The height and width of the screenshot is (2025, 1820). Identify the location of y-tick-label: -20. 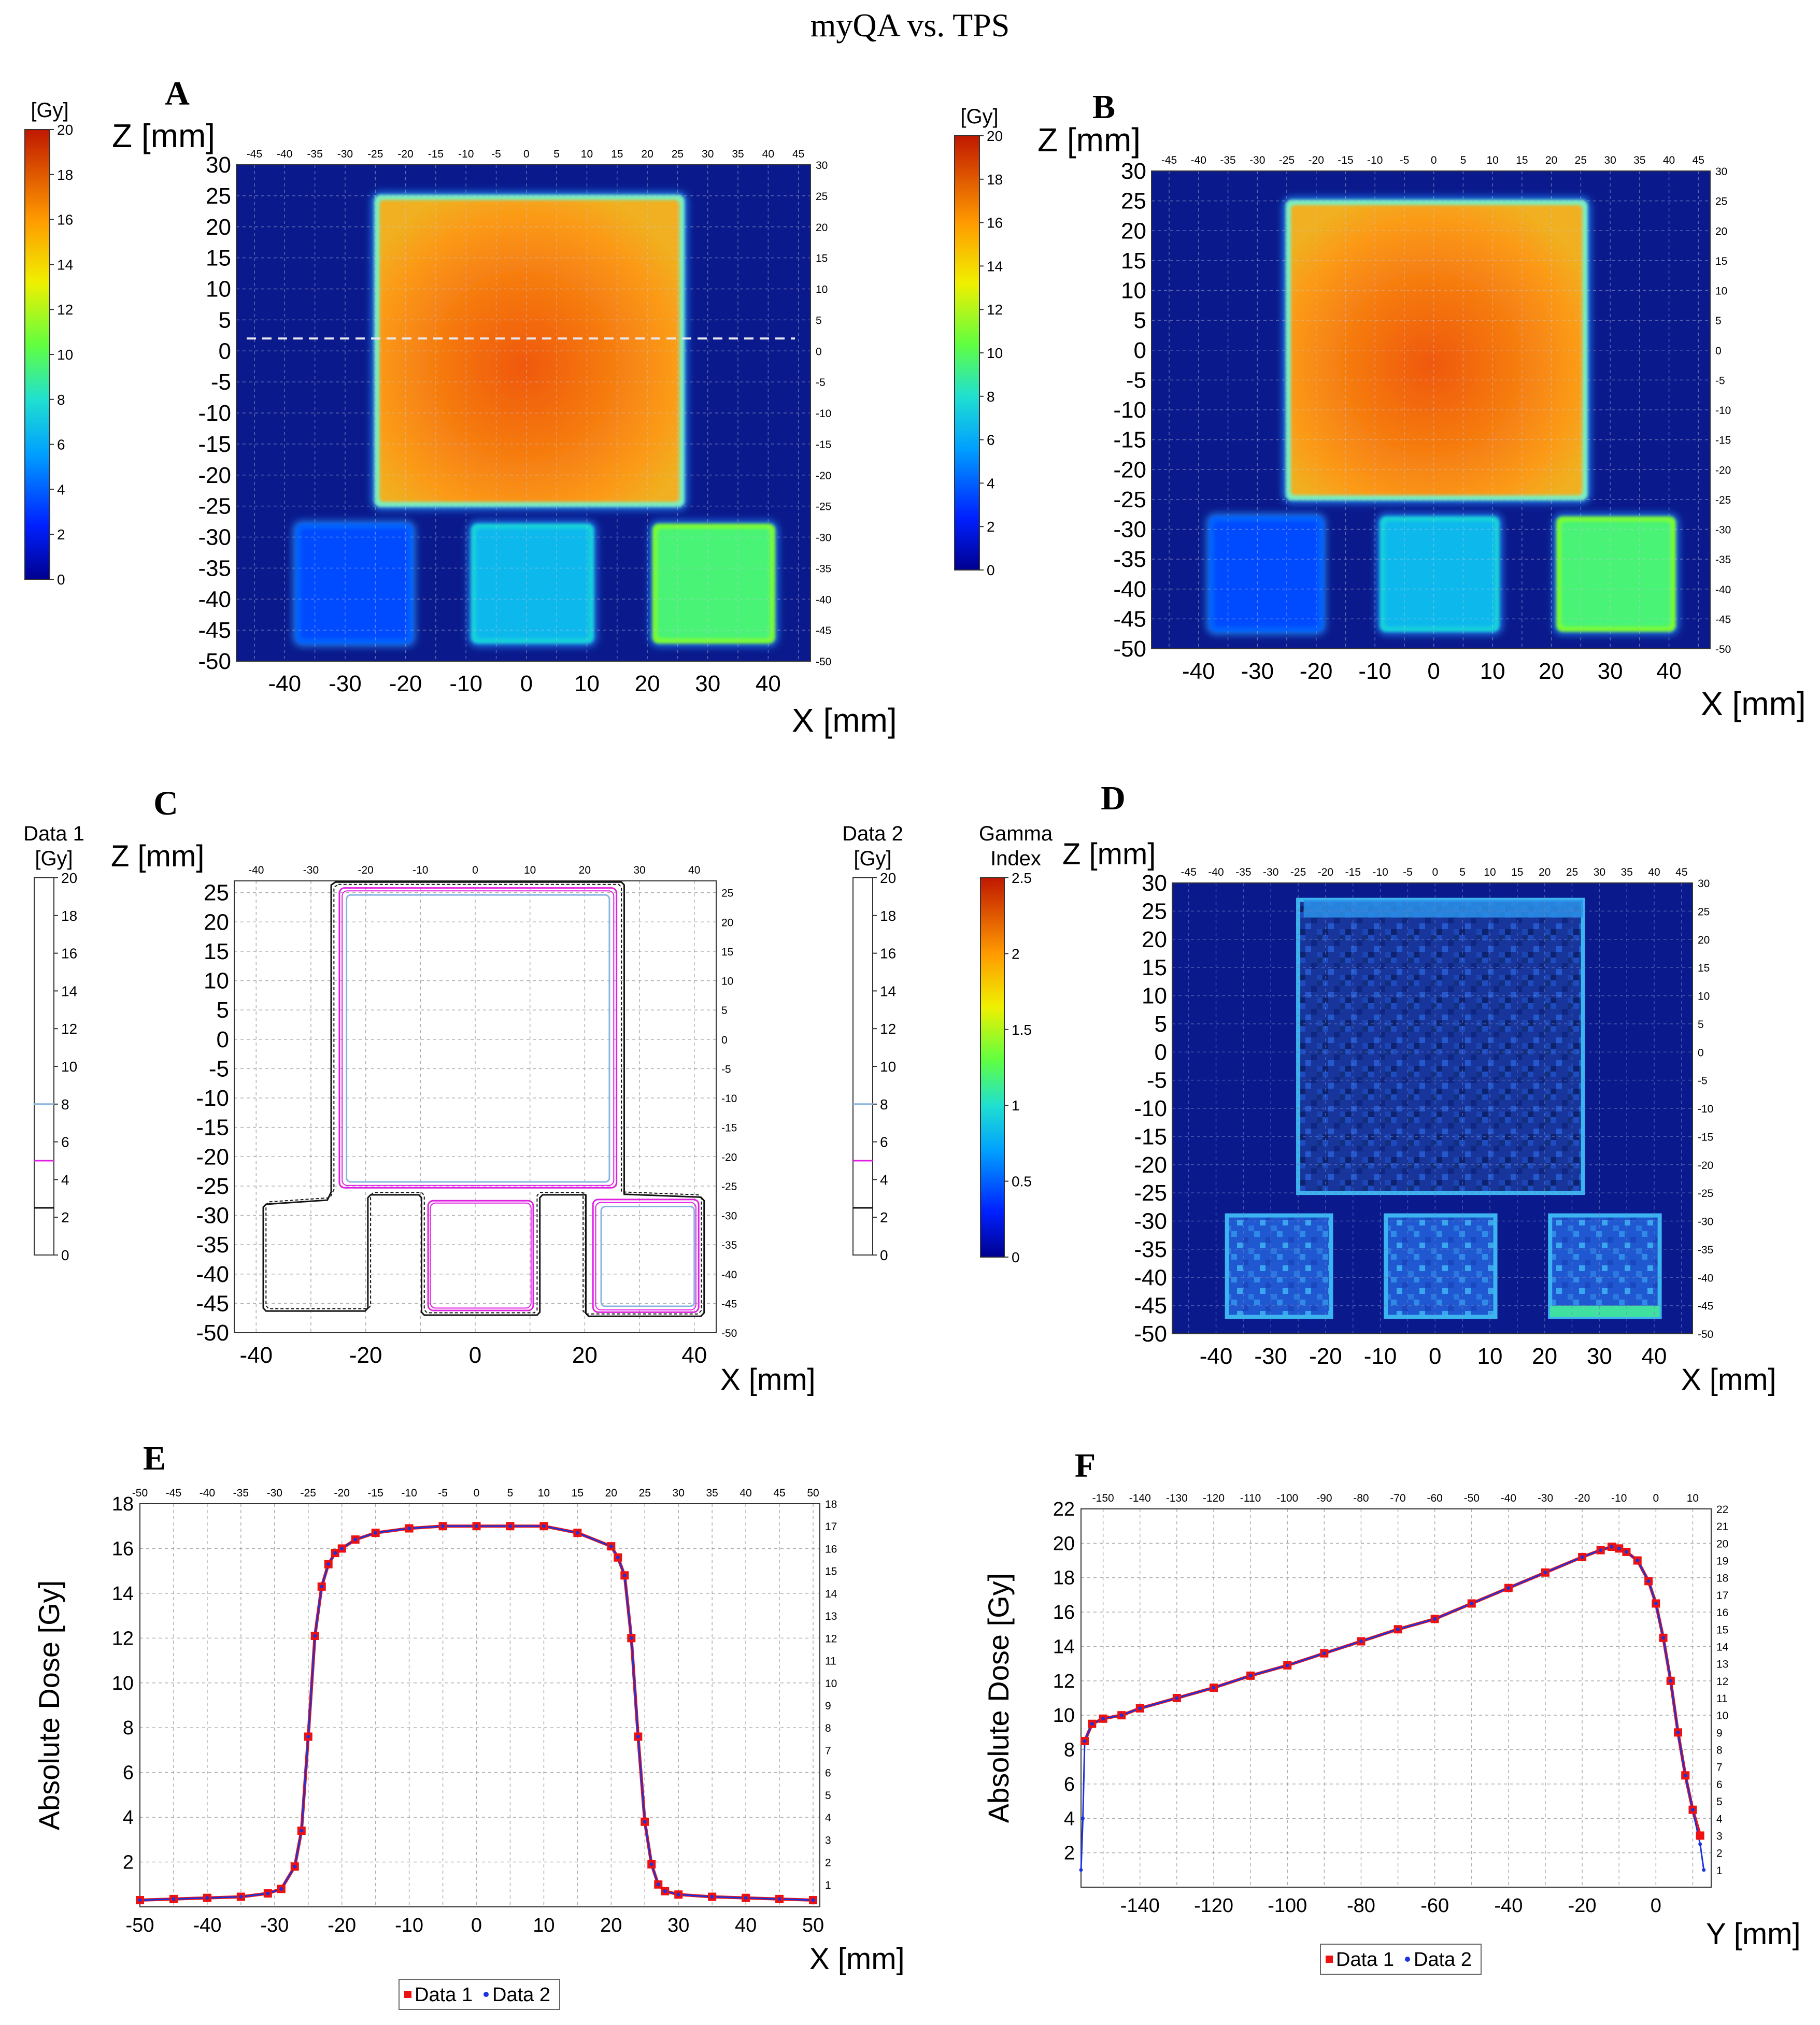
(1129, 469).